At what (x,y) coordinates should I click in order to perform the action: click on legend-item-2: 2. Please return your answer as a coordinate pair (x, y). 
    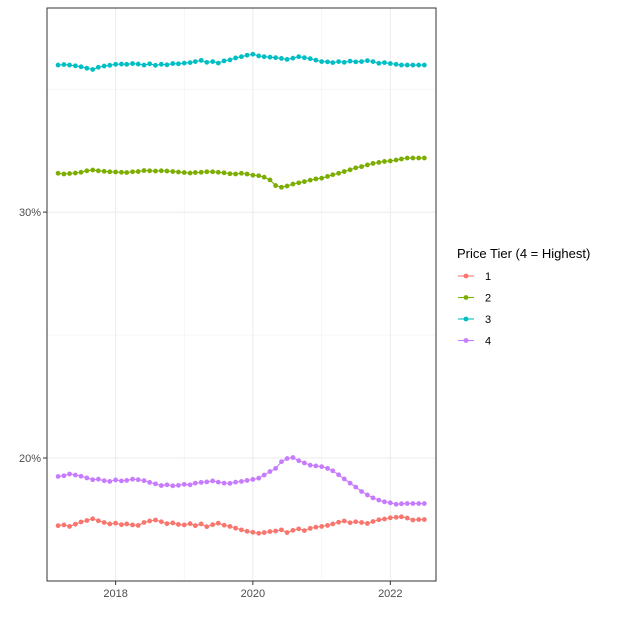
    Looking at the image, I should click on (474, 299).